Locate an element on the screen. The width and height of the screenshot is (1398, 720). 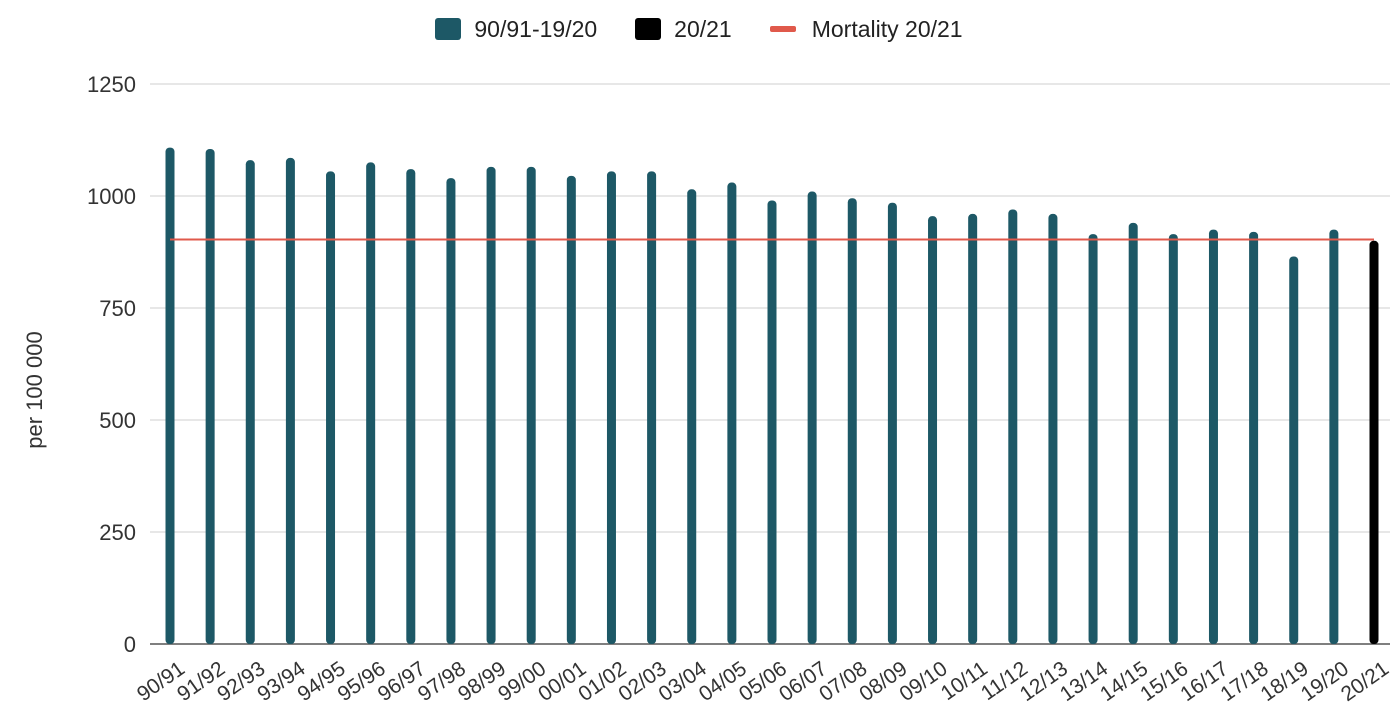
legend-swatch-historical is located at coordinates (448, 29).